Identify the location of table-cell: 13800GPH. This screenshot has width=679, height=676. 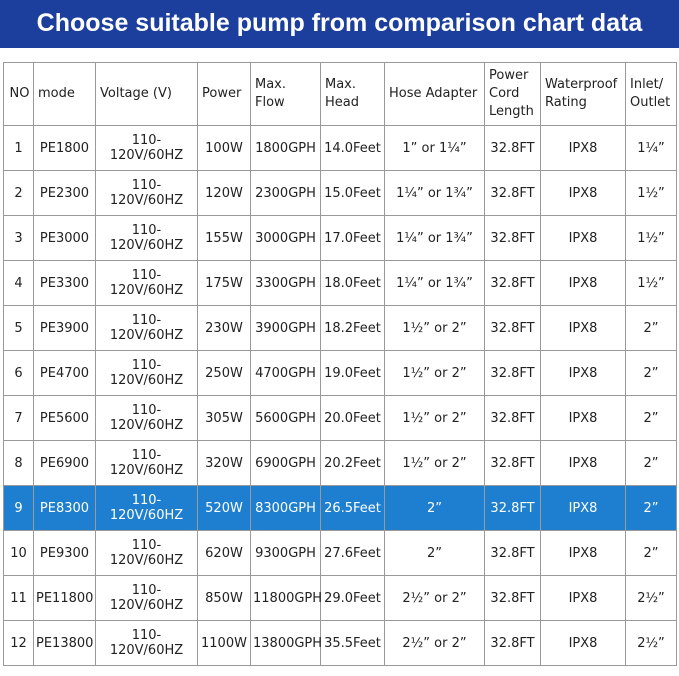
(286, 643).